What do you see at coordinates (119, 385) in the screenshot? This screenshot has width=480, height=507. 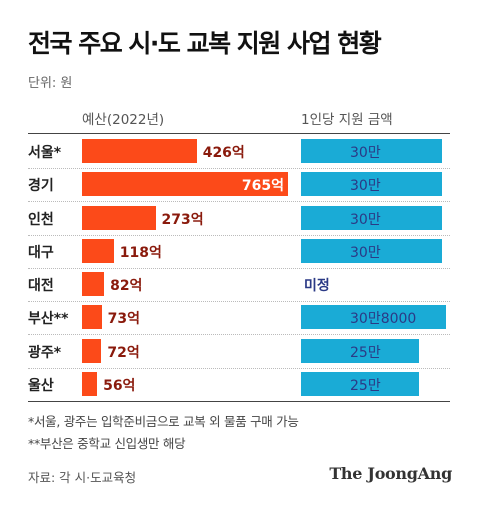 I see `budget-value-label: 56억` at bounding box center [119, 385].